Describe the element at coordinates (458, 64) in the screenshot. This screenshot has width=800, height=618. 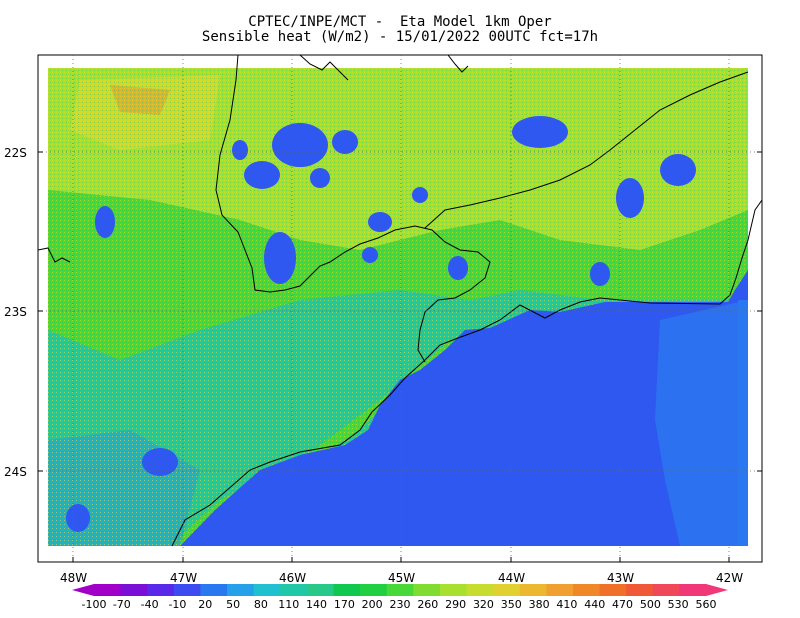
I see `state-border-north-east` at that location.